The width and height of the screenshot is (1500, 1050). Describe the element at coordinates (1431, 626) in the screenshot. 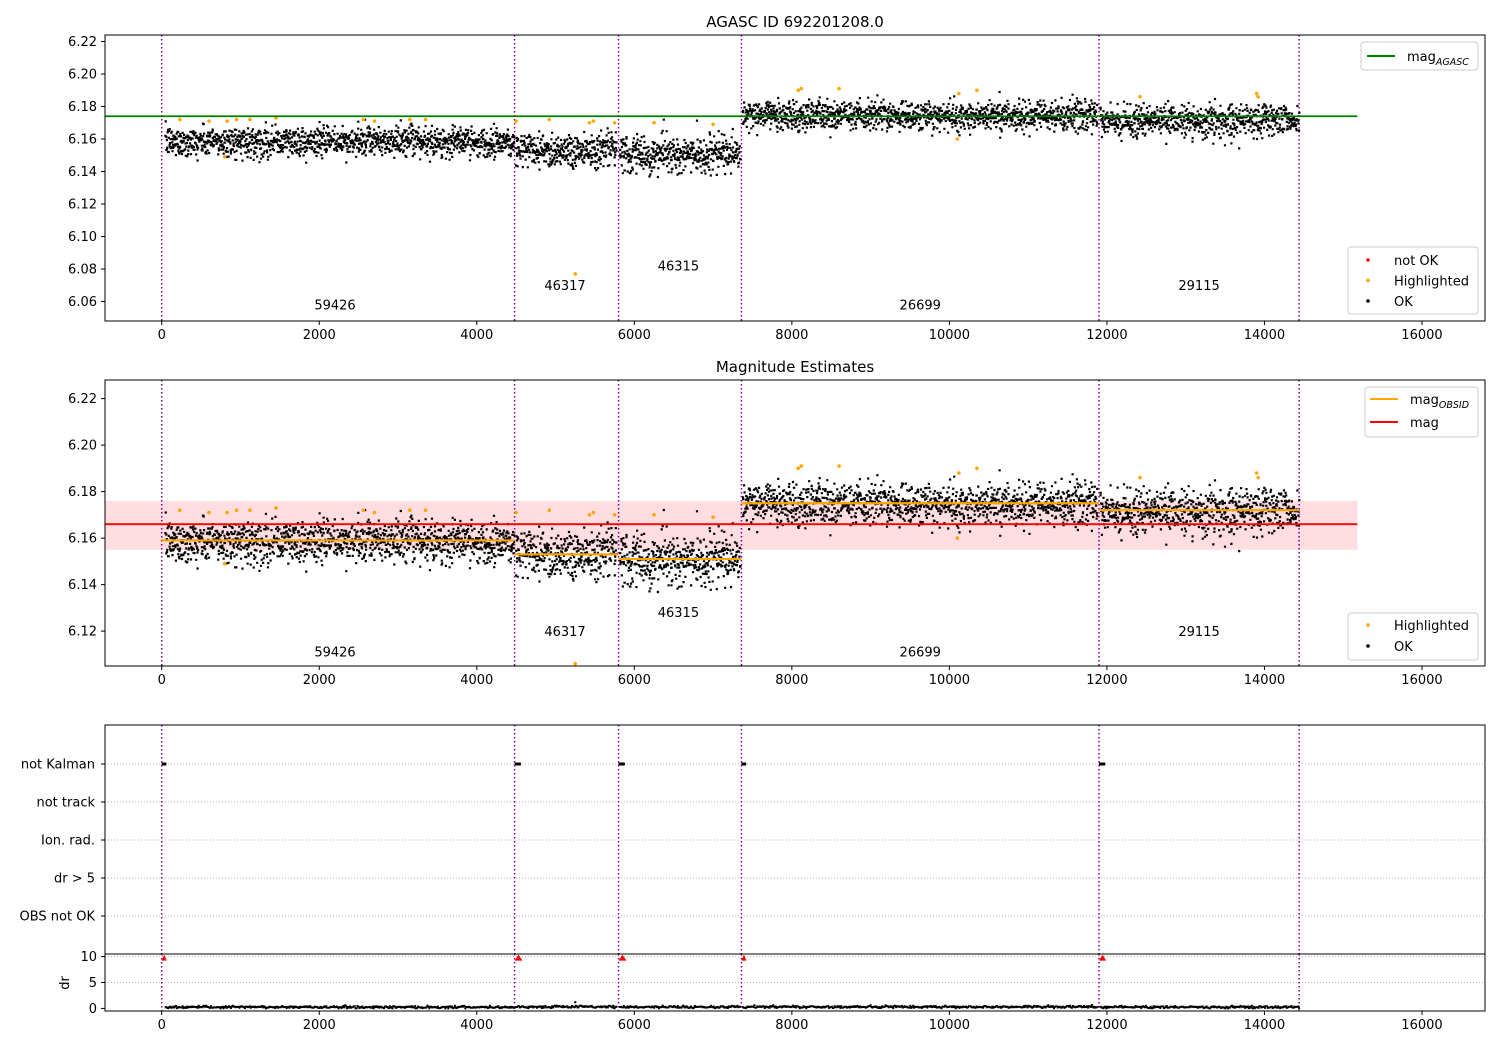

I see `legend-estimates-status-label-0: Highlighted` at that location.